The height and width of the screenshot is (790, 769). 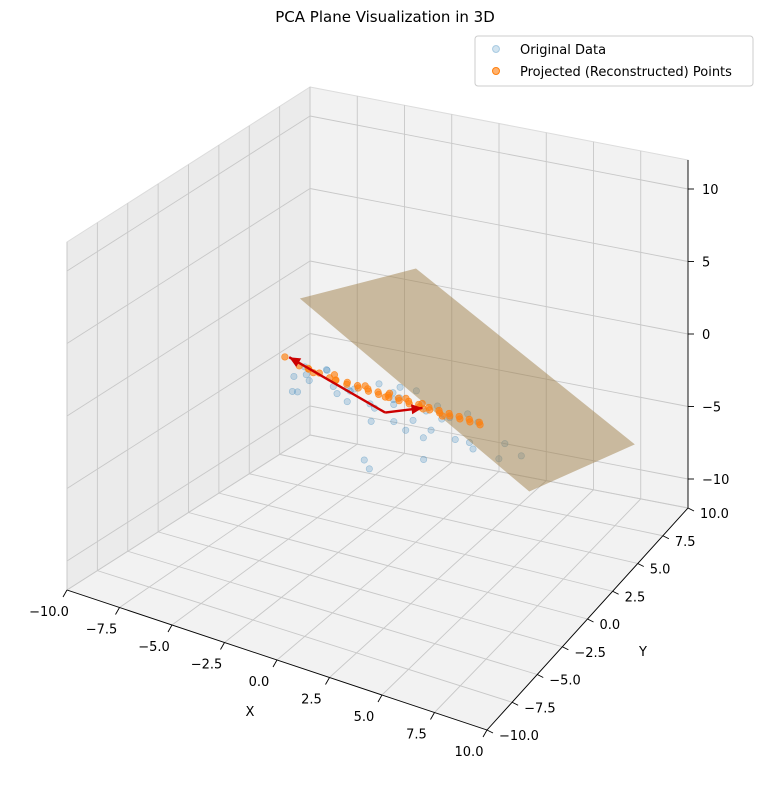 I want to click on y-axis-label: Y, so click(x=642, y=652).